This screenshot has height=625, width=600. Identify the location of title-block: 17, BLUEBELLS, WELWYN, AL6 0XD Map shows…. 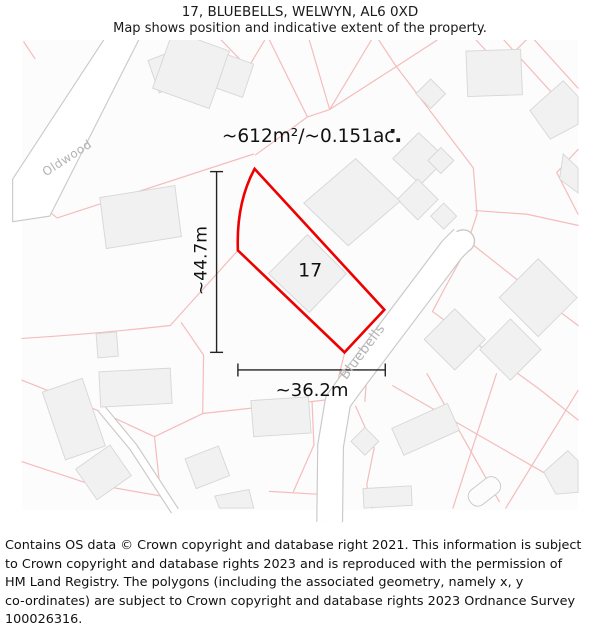
(300, 18).